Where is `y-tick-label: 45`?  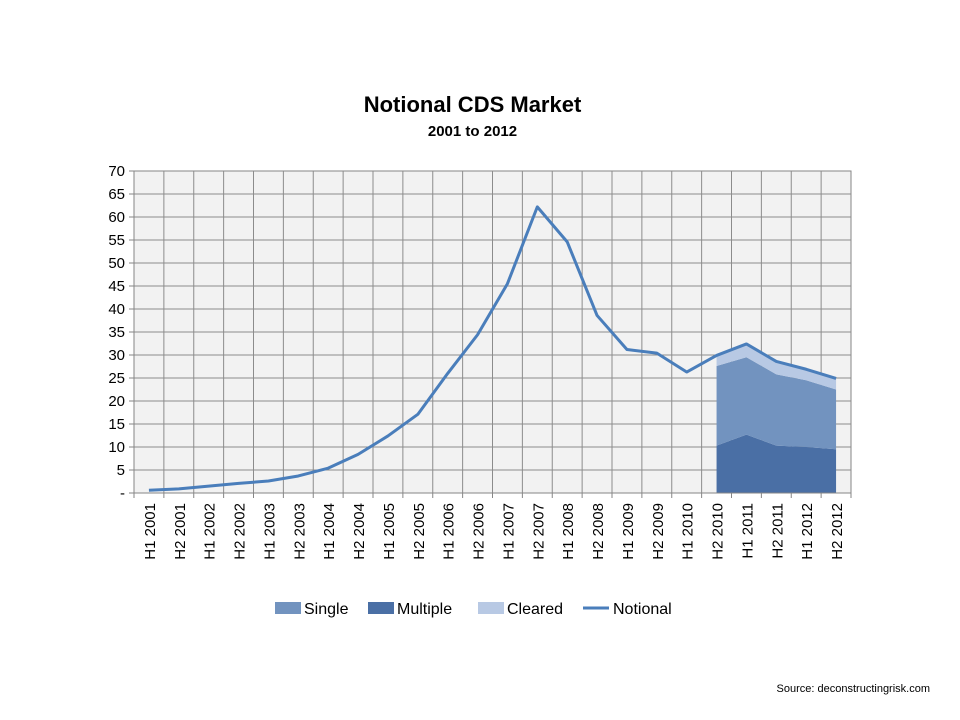
y-tick-label: 45 is located at coordinates (116, 286).